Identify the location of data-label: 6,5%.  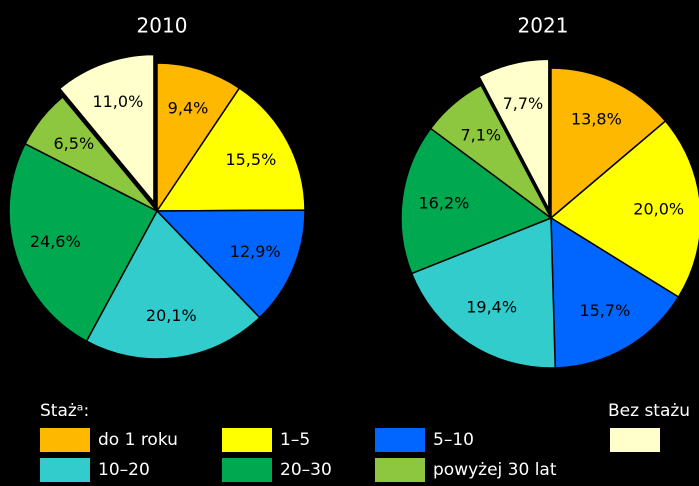
(74, 143).